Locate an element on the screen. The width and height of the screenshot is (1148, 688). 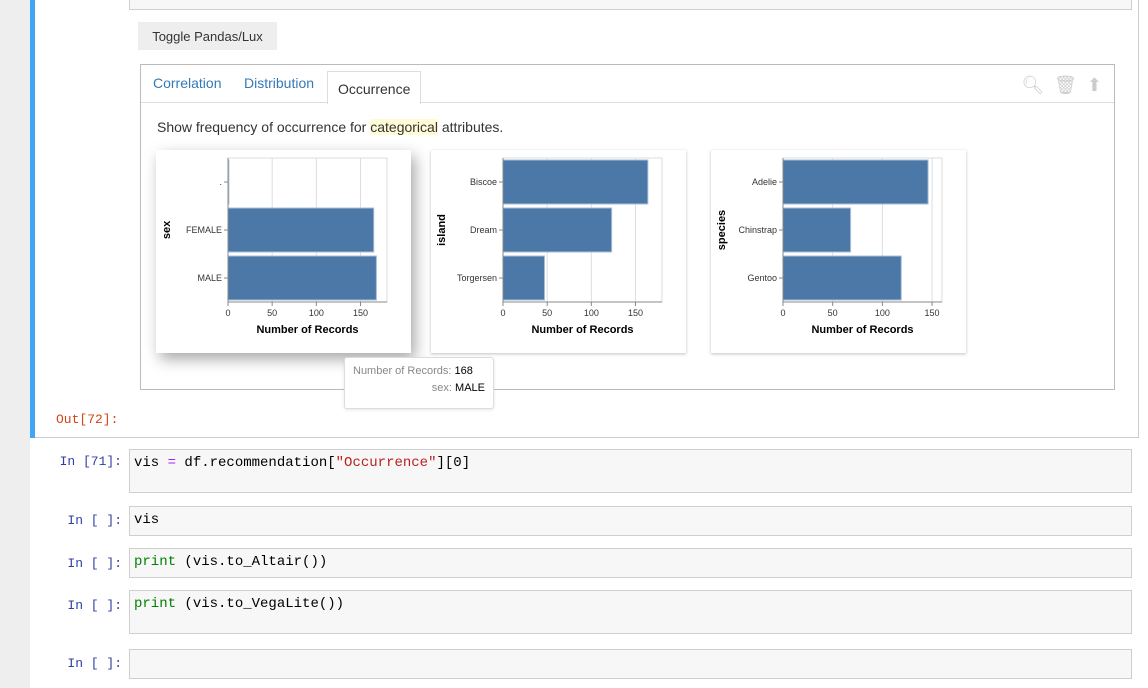
tab-occurrence: Occurrence is located at coordinates (374, 87).